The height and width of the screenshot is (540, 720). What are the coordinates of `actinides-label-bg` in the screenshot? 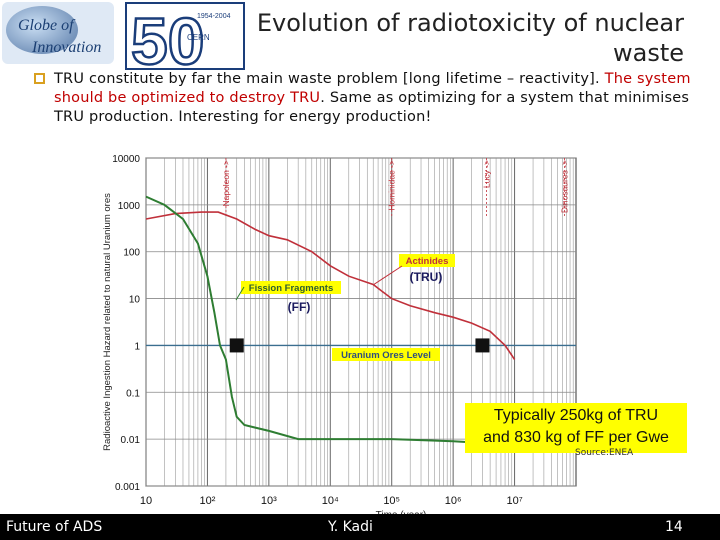 It's located at (427, 260).